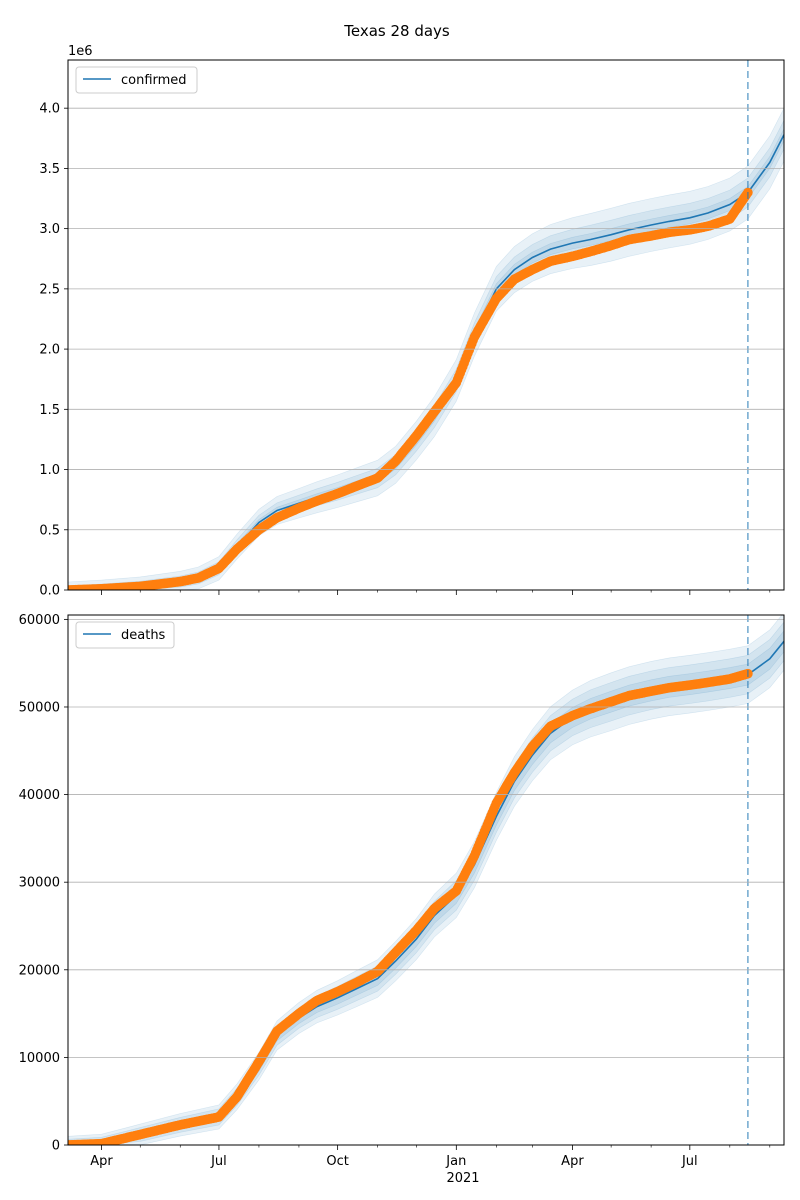 Image resolution: width=800 pixels, height=1200 pixels. What do you see at coordinates (39, 883) in the screenshot?
I see `deaths-y-tick-label: 30000` at bounding box center [39, 883].